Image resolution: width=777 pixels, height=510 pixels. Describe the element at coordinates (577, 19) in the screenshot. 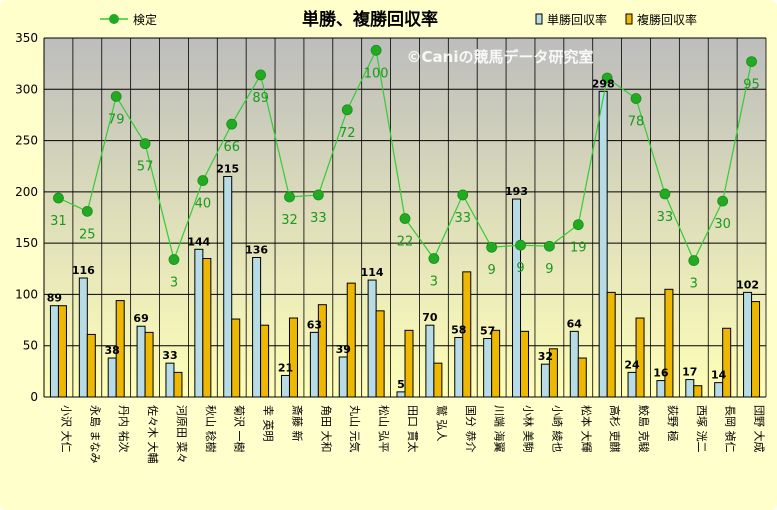

I see `legend-tansho: 単勝回収率` at that location.